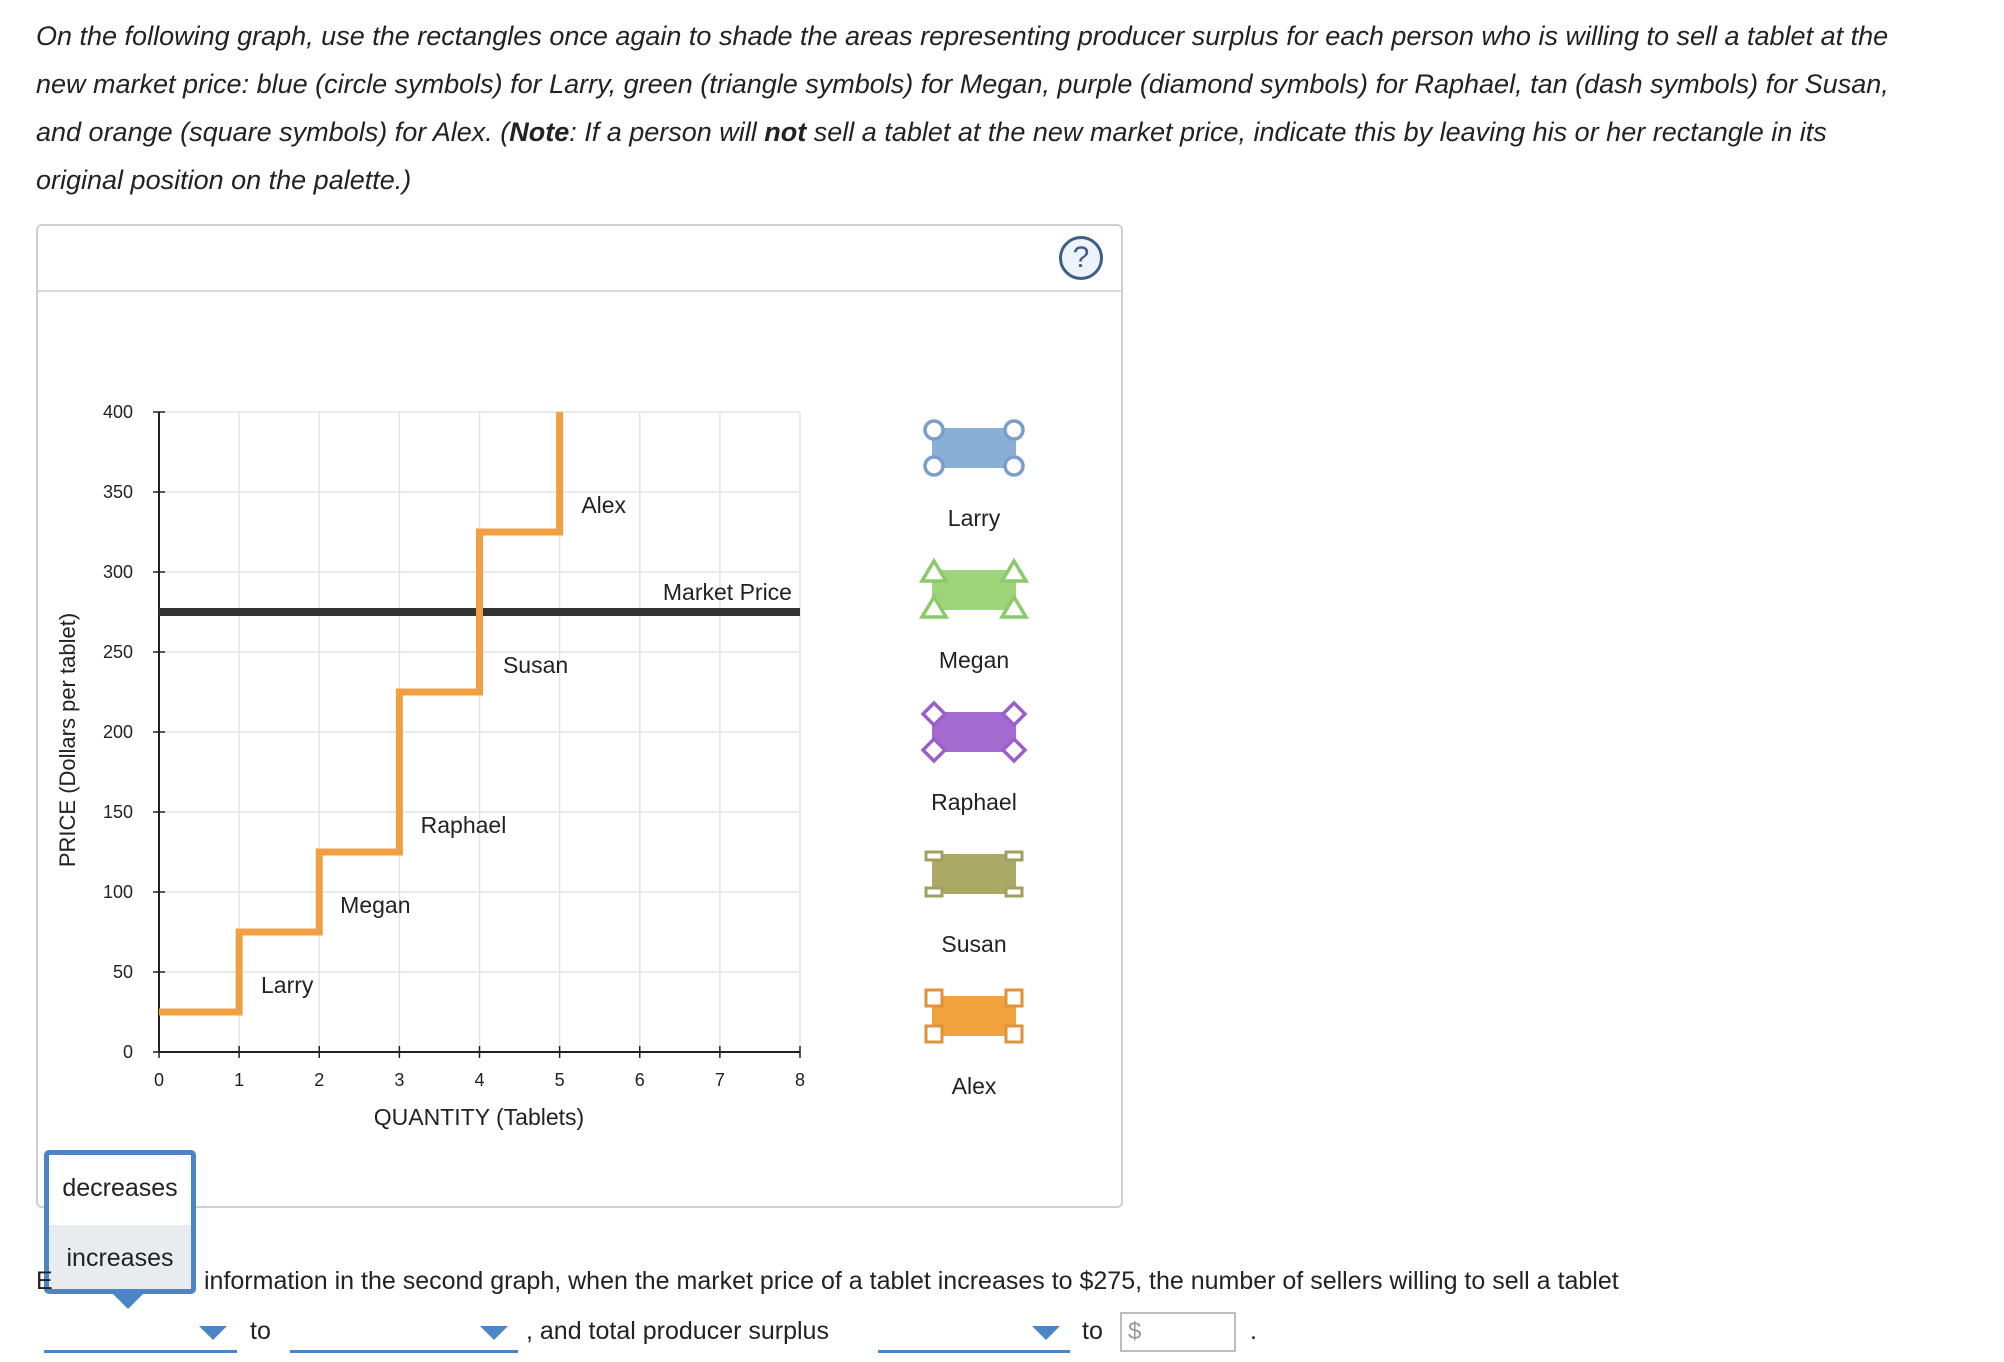 This screenshot has width=2004, height=1362. What do you see at coordinates (974, 660) in the screenshot?
I see `palette-label-megan: Megan` at bounding box center [974, 660].